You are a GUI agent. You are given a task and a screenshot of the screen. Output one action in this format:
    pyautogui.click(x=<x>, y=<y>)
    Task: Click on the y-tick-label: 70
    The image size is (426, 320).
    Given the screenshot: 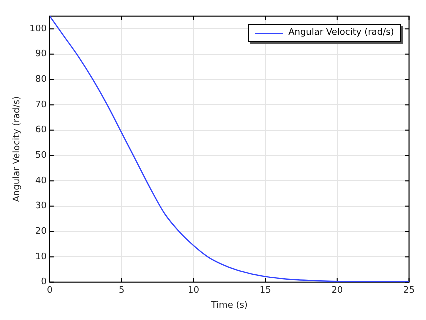 What is the action you would take?
    pyautogui.click(x=42, y=105)
    